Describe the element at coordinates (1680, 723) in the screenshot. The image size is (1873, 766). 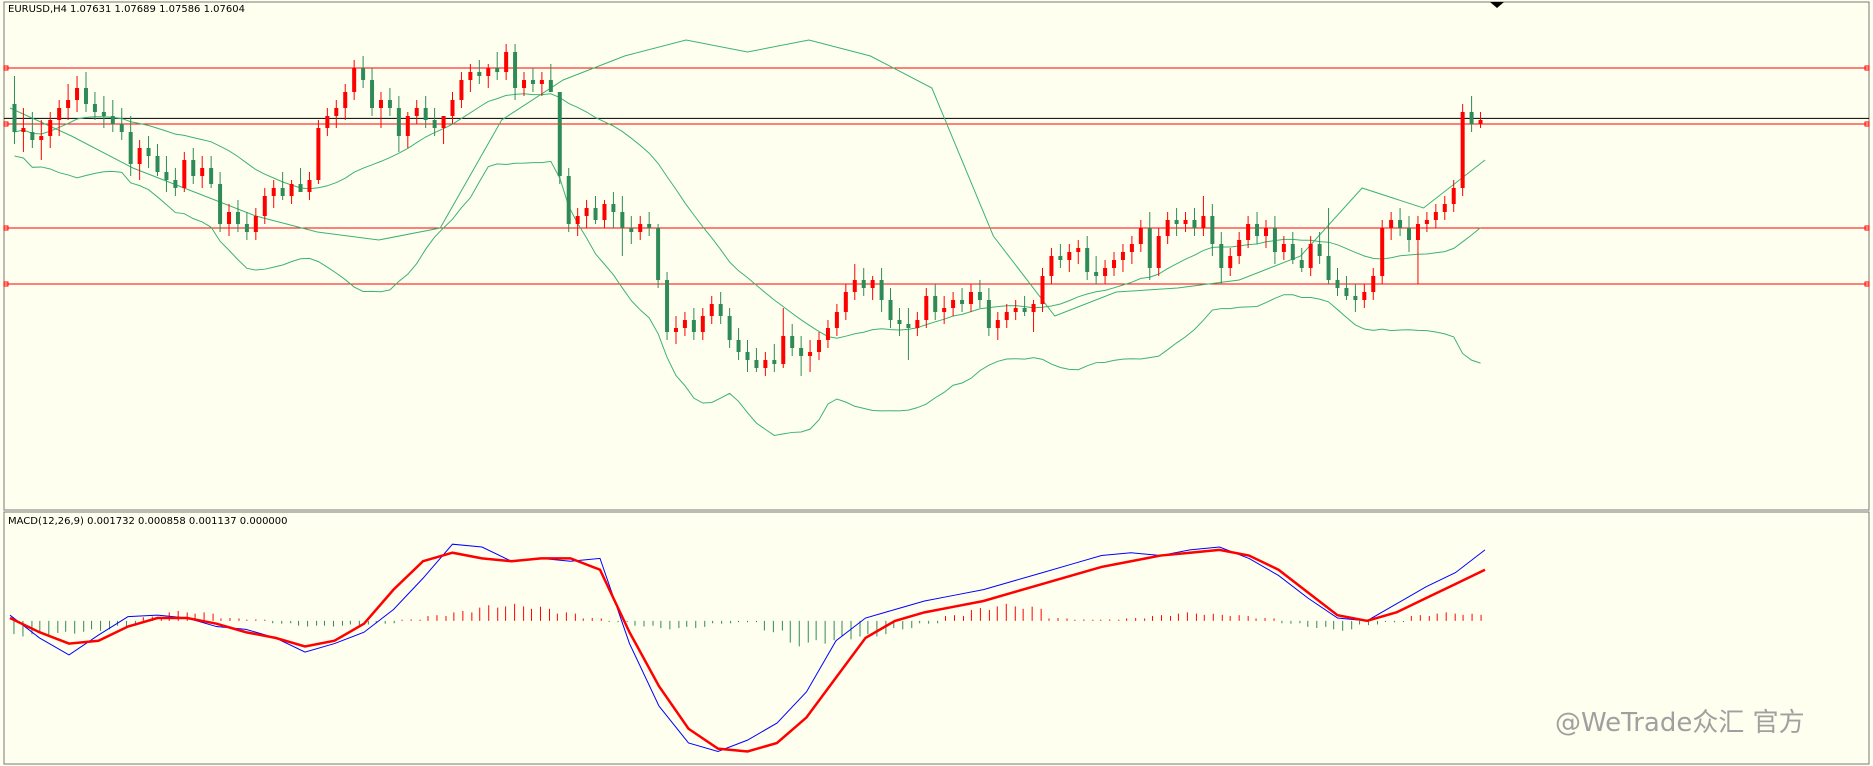
I see `watermark: @WeTrade众汇 官方` at that location.